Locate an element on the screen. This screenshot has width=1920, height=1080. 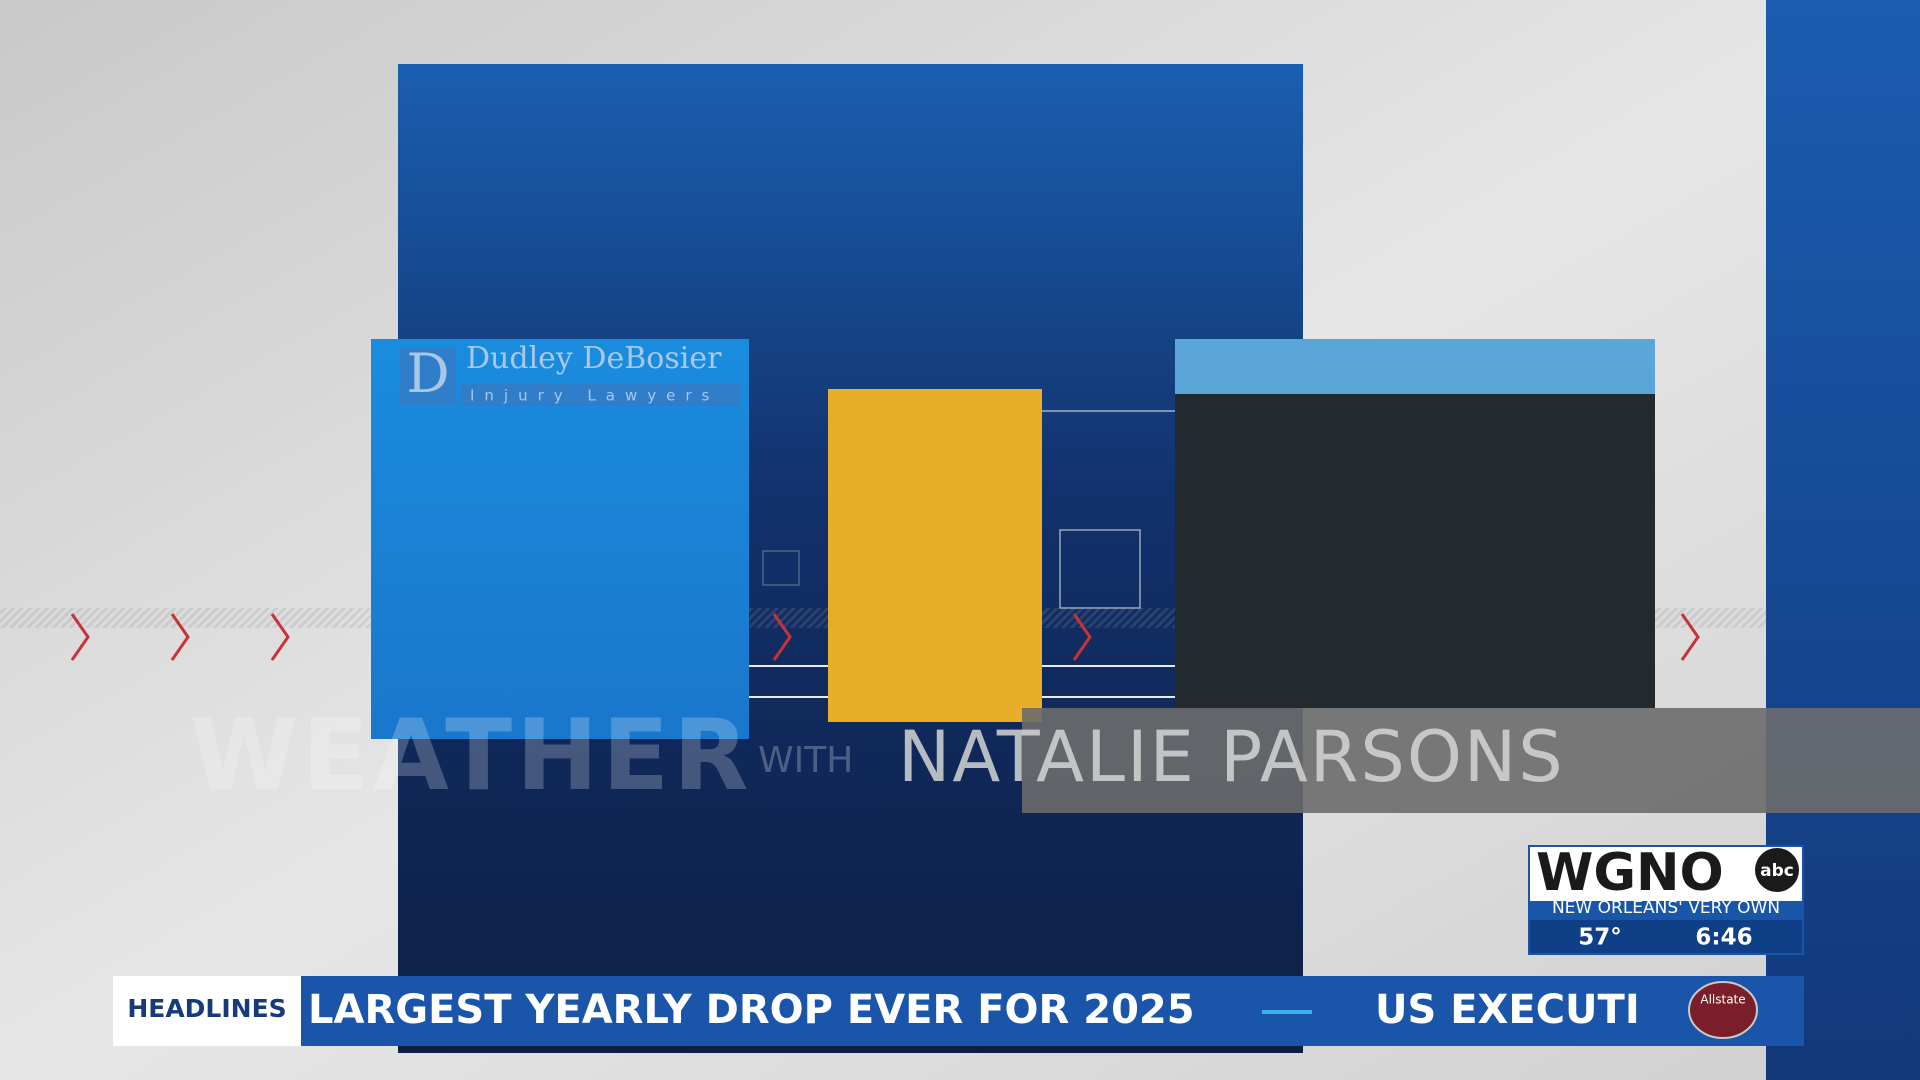
station-call: WGNO is located at coordinates (1630, 873).